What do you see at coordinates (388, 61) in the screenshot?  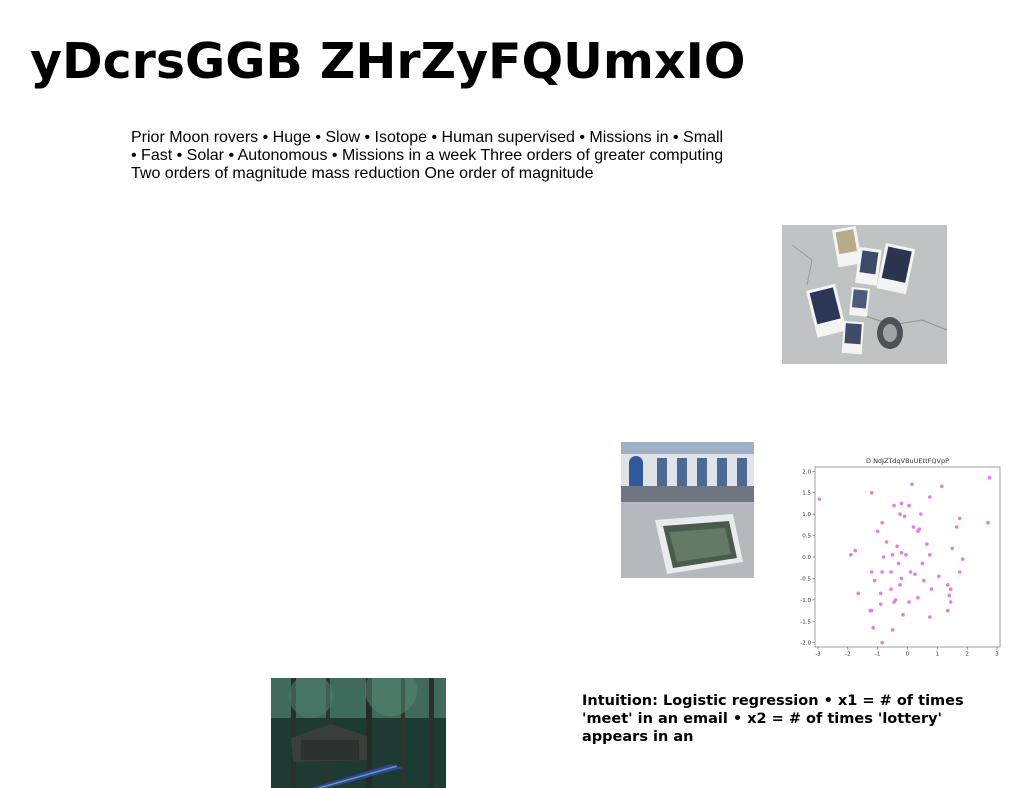 I see `slide-title: yDcrsGGB ZHrZyFQUmxIO` at bounding box center [388, 61].